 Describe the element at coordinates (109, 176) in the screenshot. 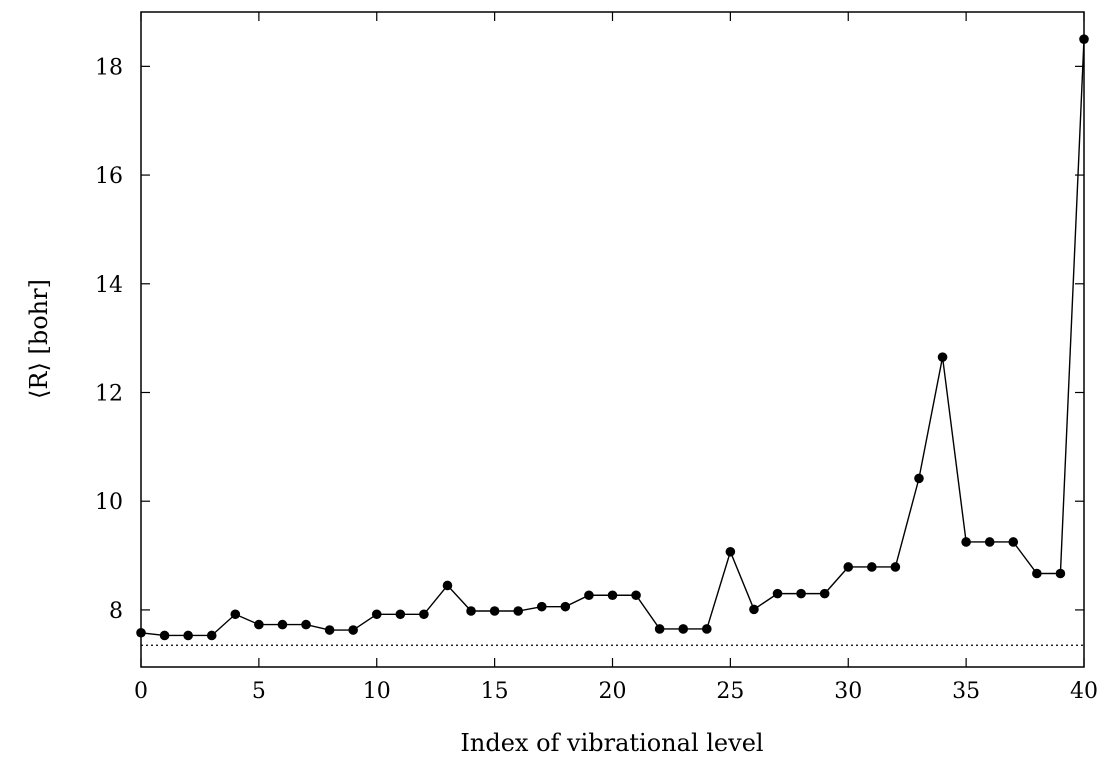

I see `y-tick-label: 16` at that location.